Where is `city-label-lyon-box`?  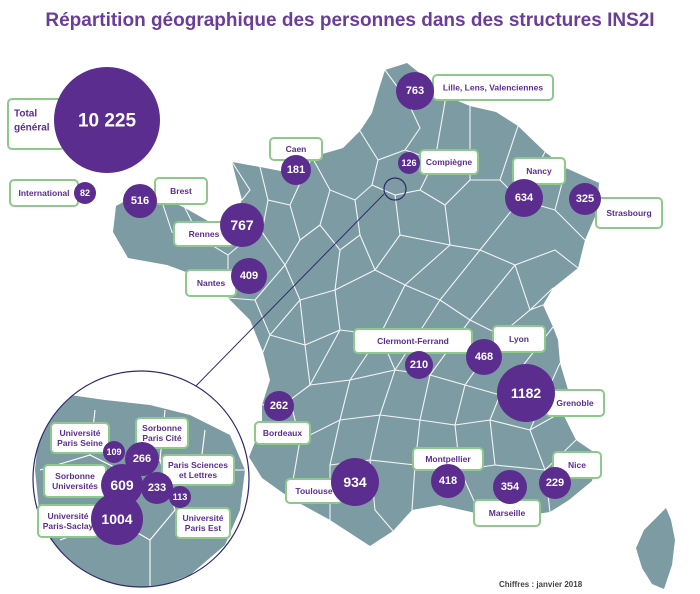
city-label-lyon-box is located at coordinates (519, 339).